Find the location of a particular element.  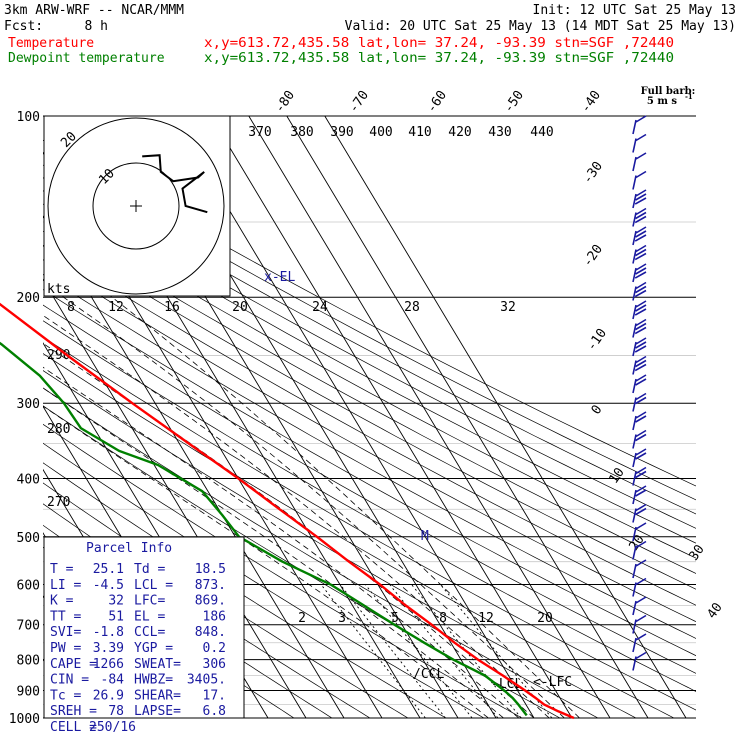

pressure-label-500: 500 is located at coordinates (28, 538).